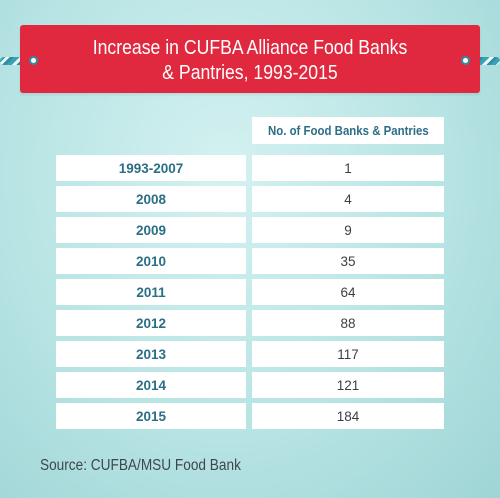 The image size is (500, 498). I want to click on banner-hole-left, so click(33, 60).